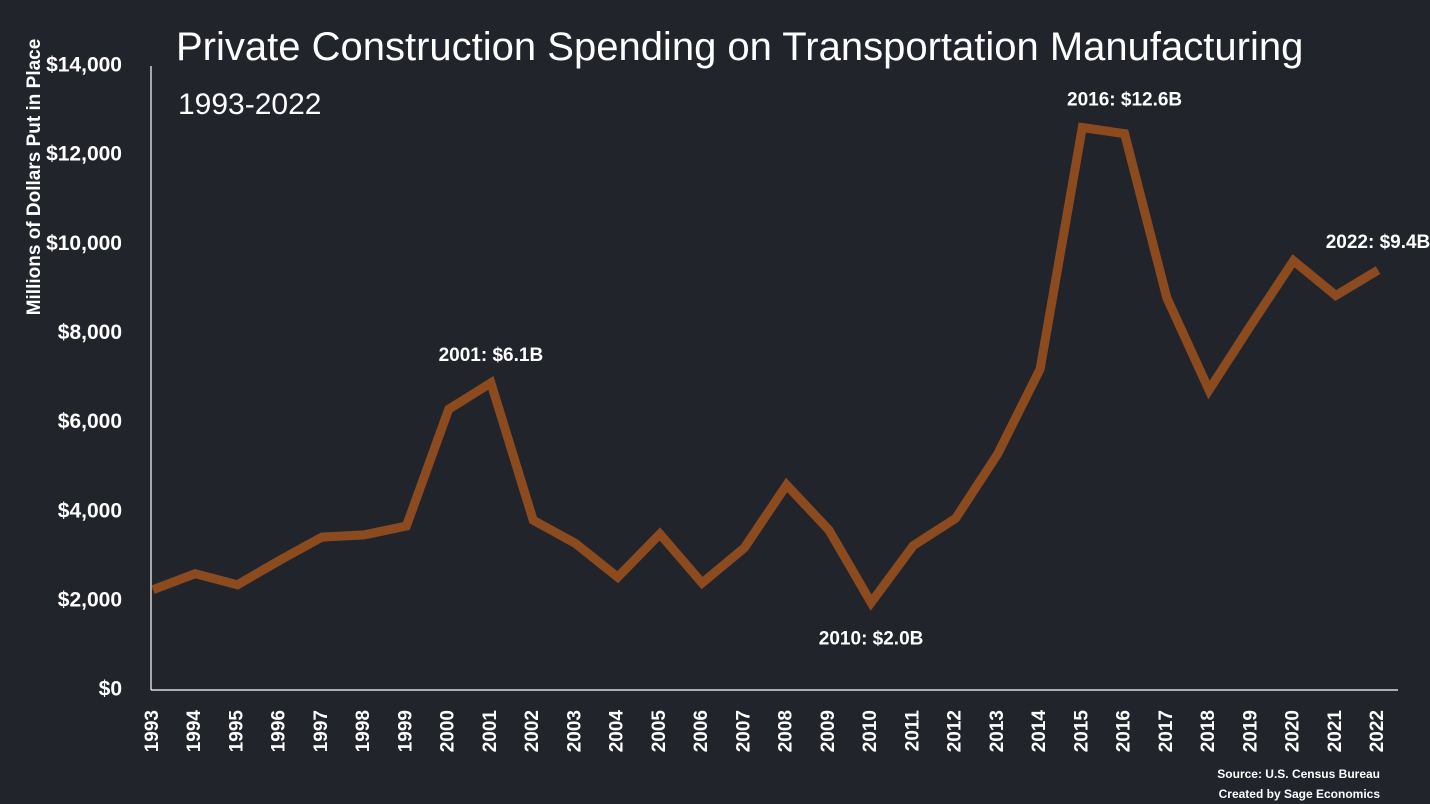 The height and width of the screenshot is (804, 1430). Describe the element at coordinates (279, 731) in the screenshot. I see `x-tick-label: 1996` at that location.